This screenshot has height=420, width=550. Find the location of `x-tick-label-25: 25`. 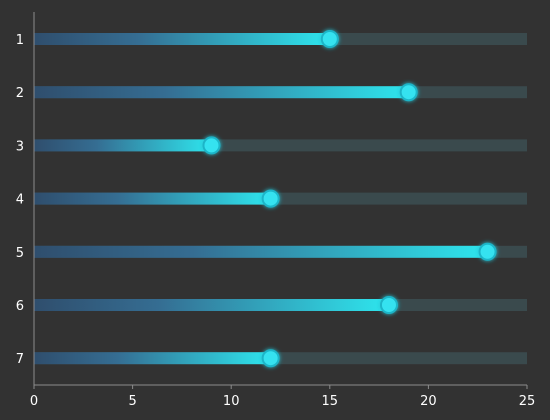

x-tick-label-25: 25 is located at coordinates (527, 401).